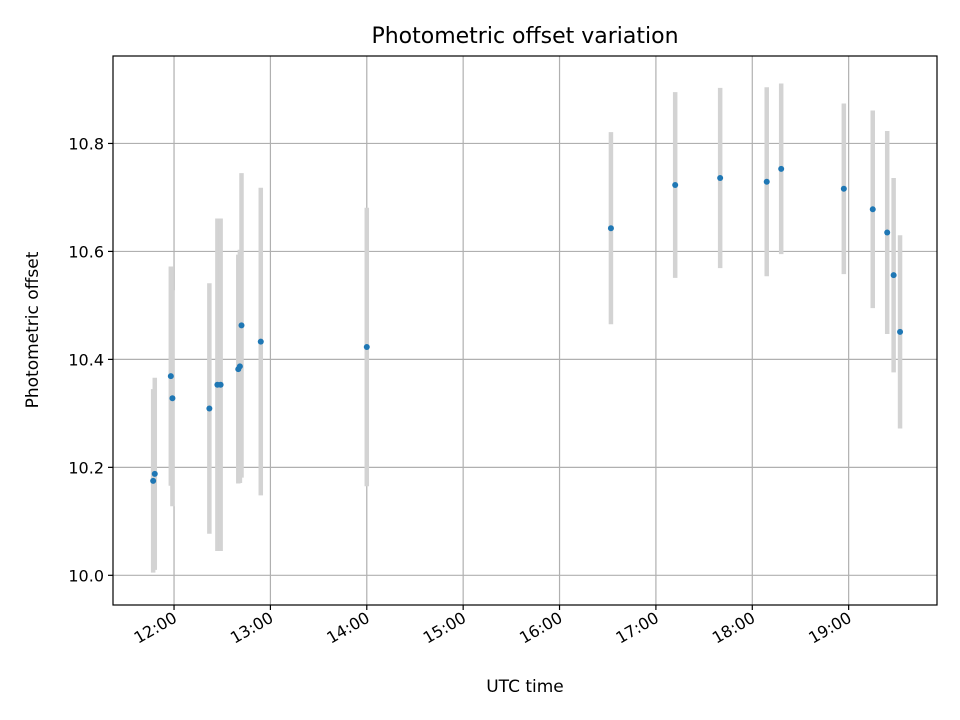 This screenshot has width=960, height=720. Describe the element at coordinates (33, 329) in the screenshot. I see `y-axis-label: Photometric offset` at that location.